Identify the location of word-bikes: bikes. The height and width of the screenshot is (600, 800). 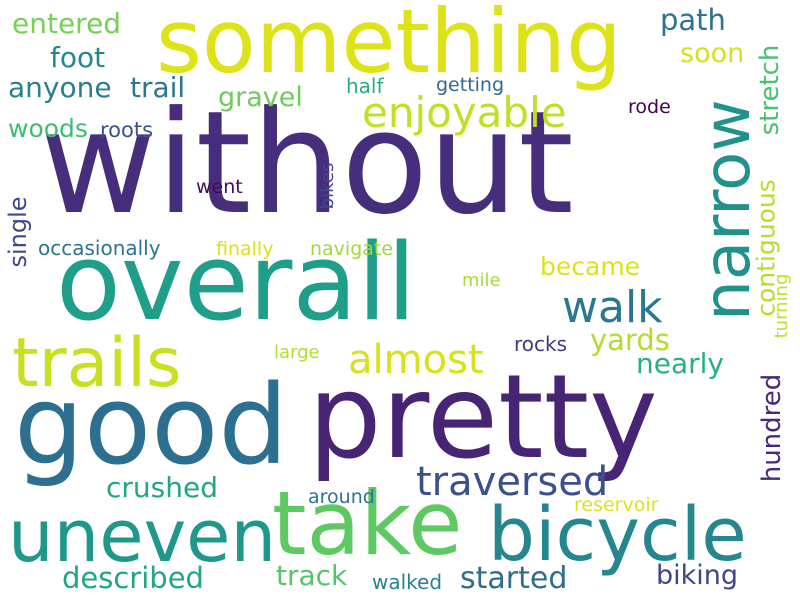
(327, 186).